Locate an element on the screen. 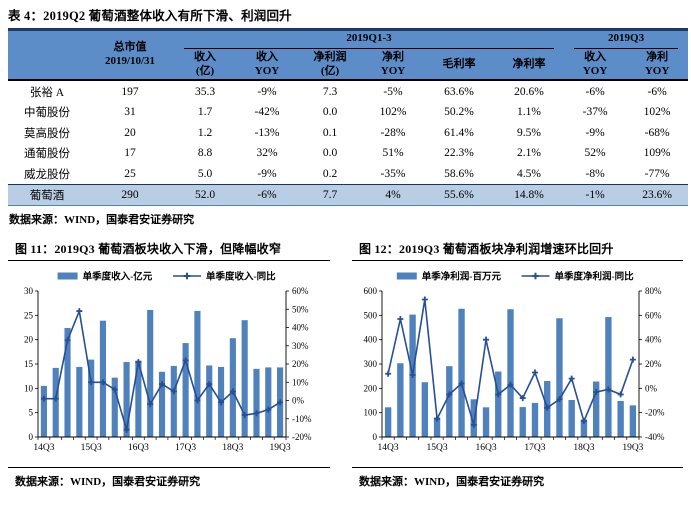 The width and height of the screenshot is (691, 513). header-empty-cell is located at coordinates (47, 55).